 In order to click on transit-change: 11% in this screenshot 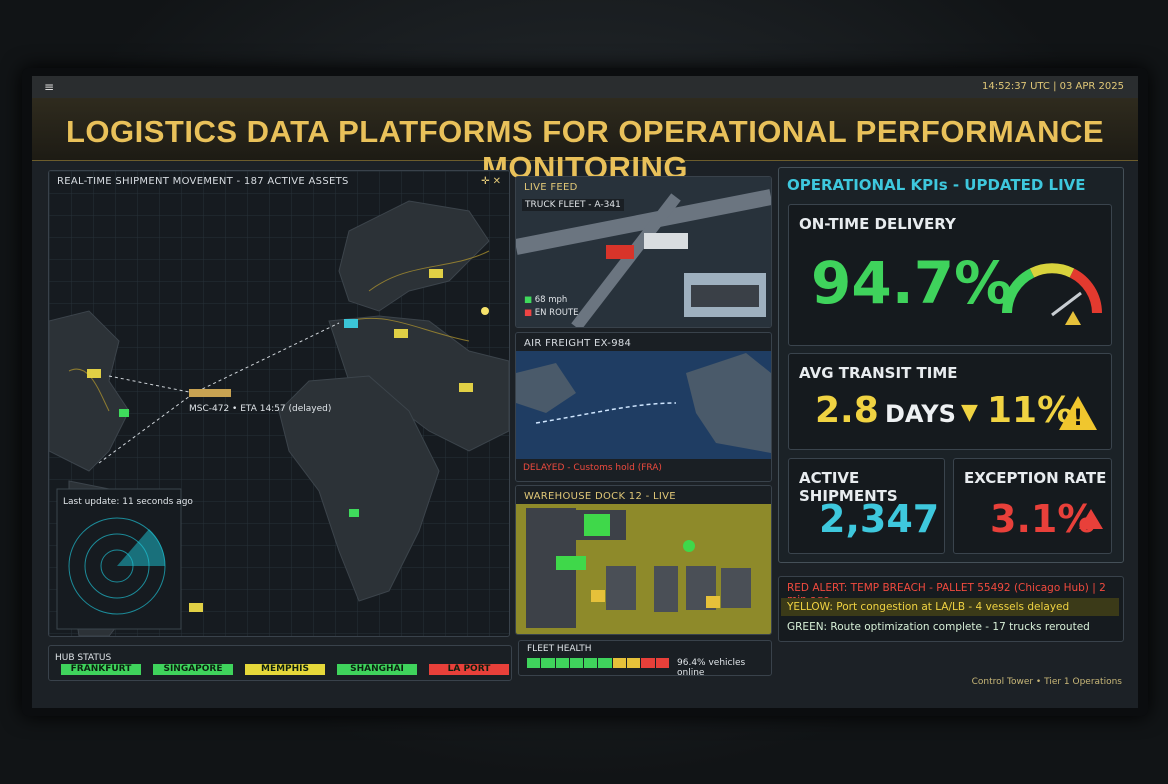, I will do `click(1030, 410)`.